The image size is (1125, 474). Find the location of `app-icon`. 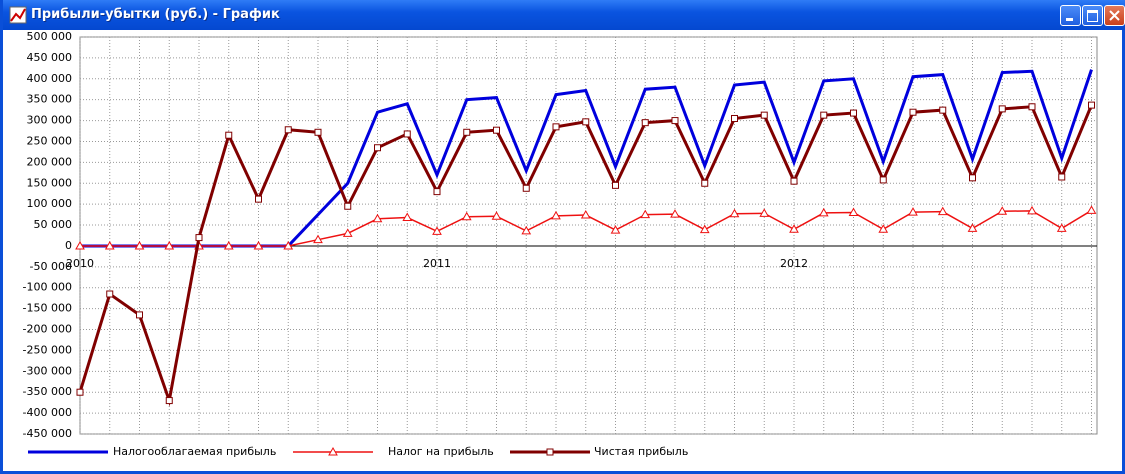

app-icon is located at coordinates (18, 15).